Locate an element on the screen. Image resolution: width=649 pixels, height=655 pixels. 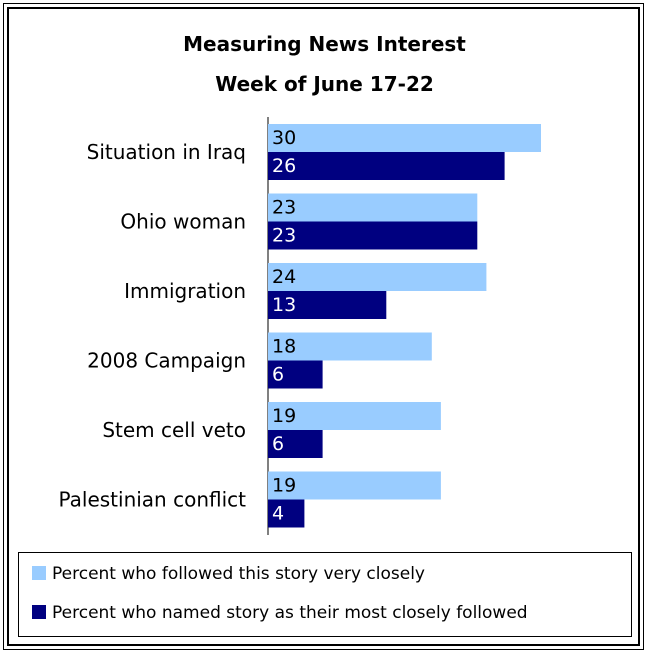
value-label-palestinian-conflict-series-1: 19 is located at coordinates (284, 486).